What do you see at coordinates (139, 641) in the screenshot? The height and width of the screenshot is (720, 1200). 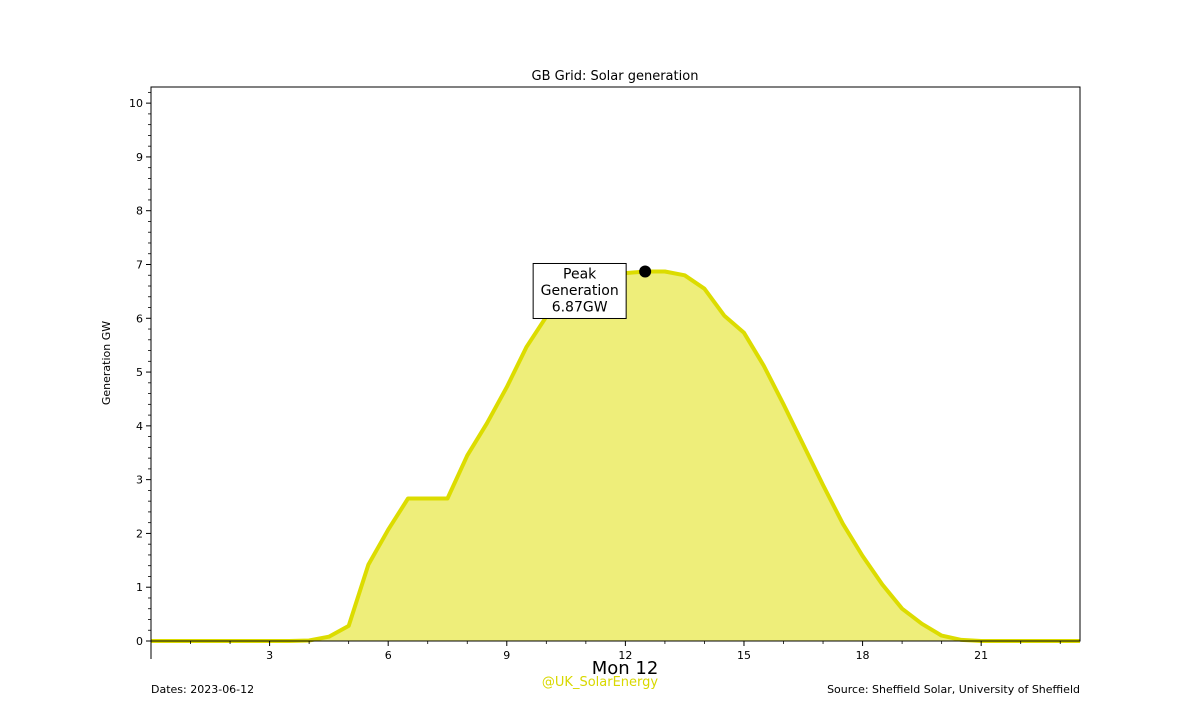 I see `y-tick-label-0: 0` at bounding box center [139, 641].